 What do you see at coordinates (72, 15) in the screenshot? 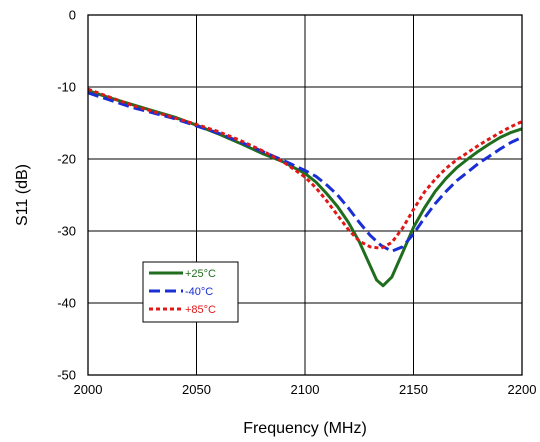
I see `y-tick-label: 0` at bounding box center [72, 15].